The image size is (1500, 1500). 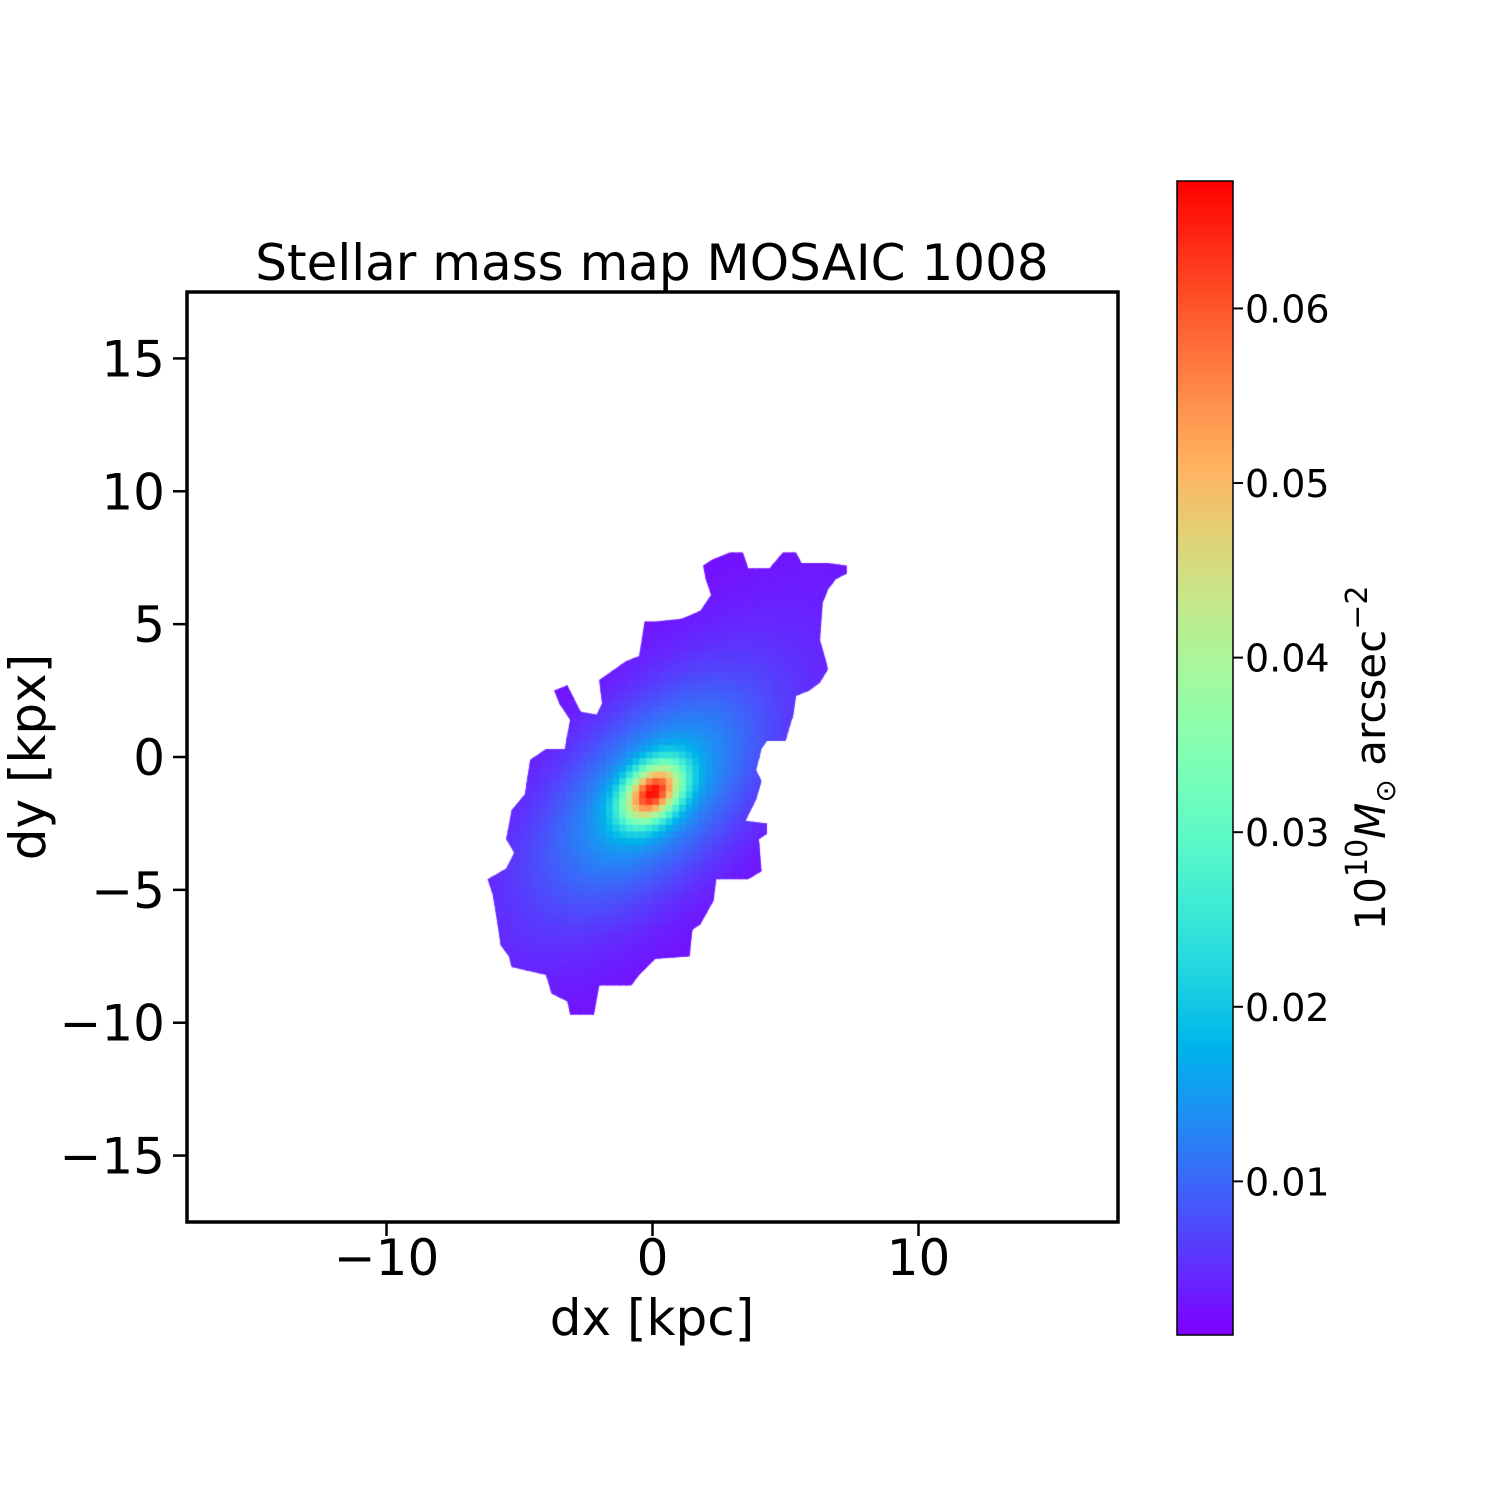 I want to click on colorbar-tick-label: 0.06, so click(x=1287, y=309).